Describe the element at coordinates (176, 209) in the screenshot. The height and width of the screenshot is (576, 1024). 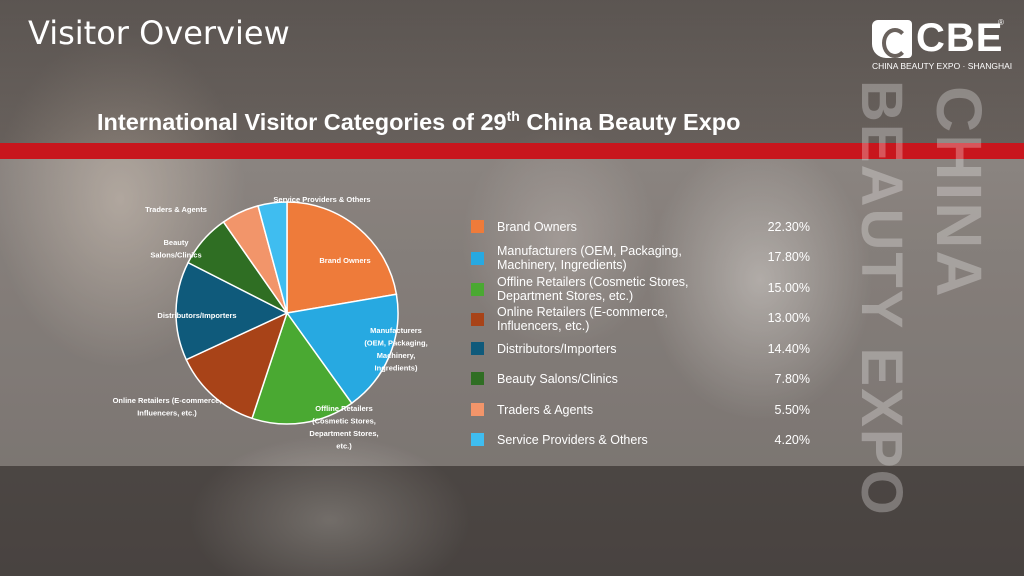
I see `pie-label-6: Traders & Agents` at that location.